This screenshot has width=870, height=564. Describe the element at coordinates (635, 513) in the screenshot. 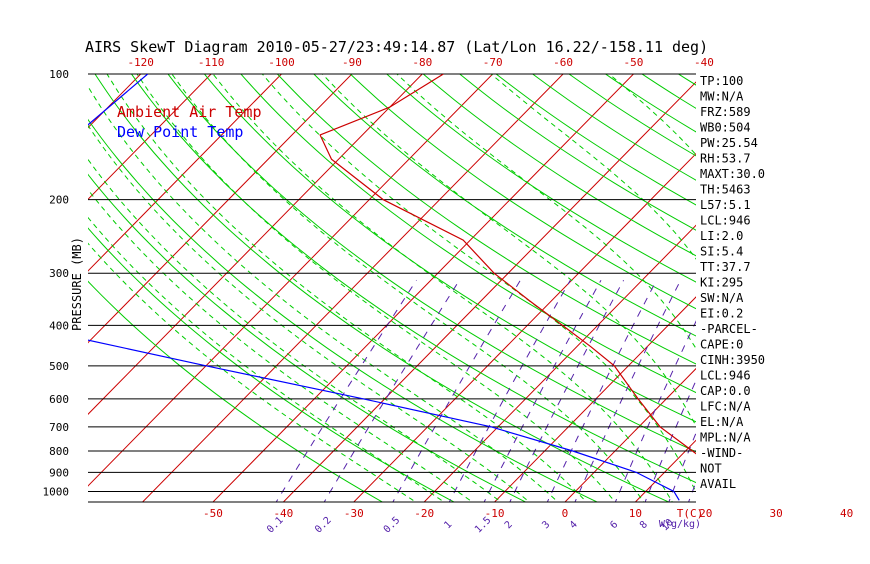

I see `bottom-tick-label: 10` at that location.